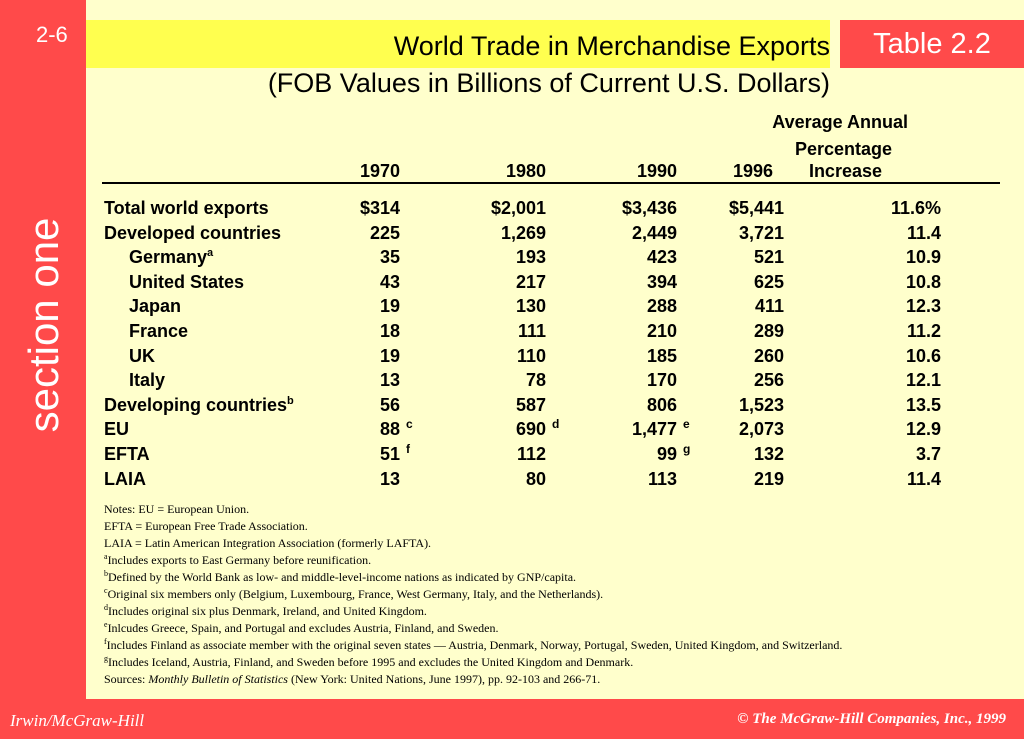 This screenshot has width=1024, height=739. I want to click on value-1990: 806, so click(661, 404).